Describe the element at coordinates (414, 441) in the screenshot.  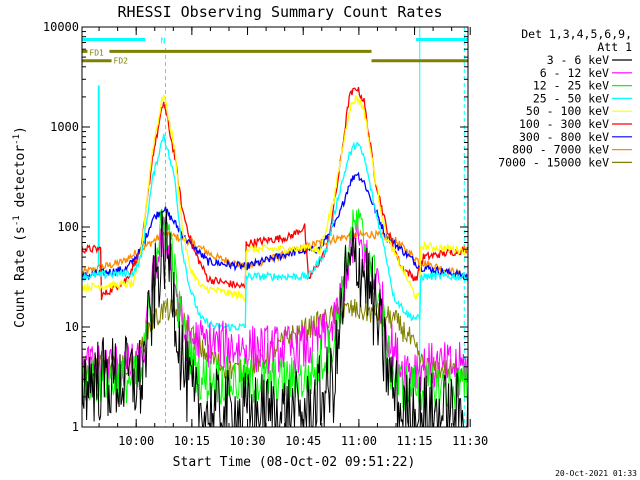
I see `x-tick-label-5: 11:15` at that location.